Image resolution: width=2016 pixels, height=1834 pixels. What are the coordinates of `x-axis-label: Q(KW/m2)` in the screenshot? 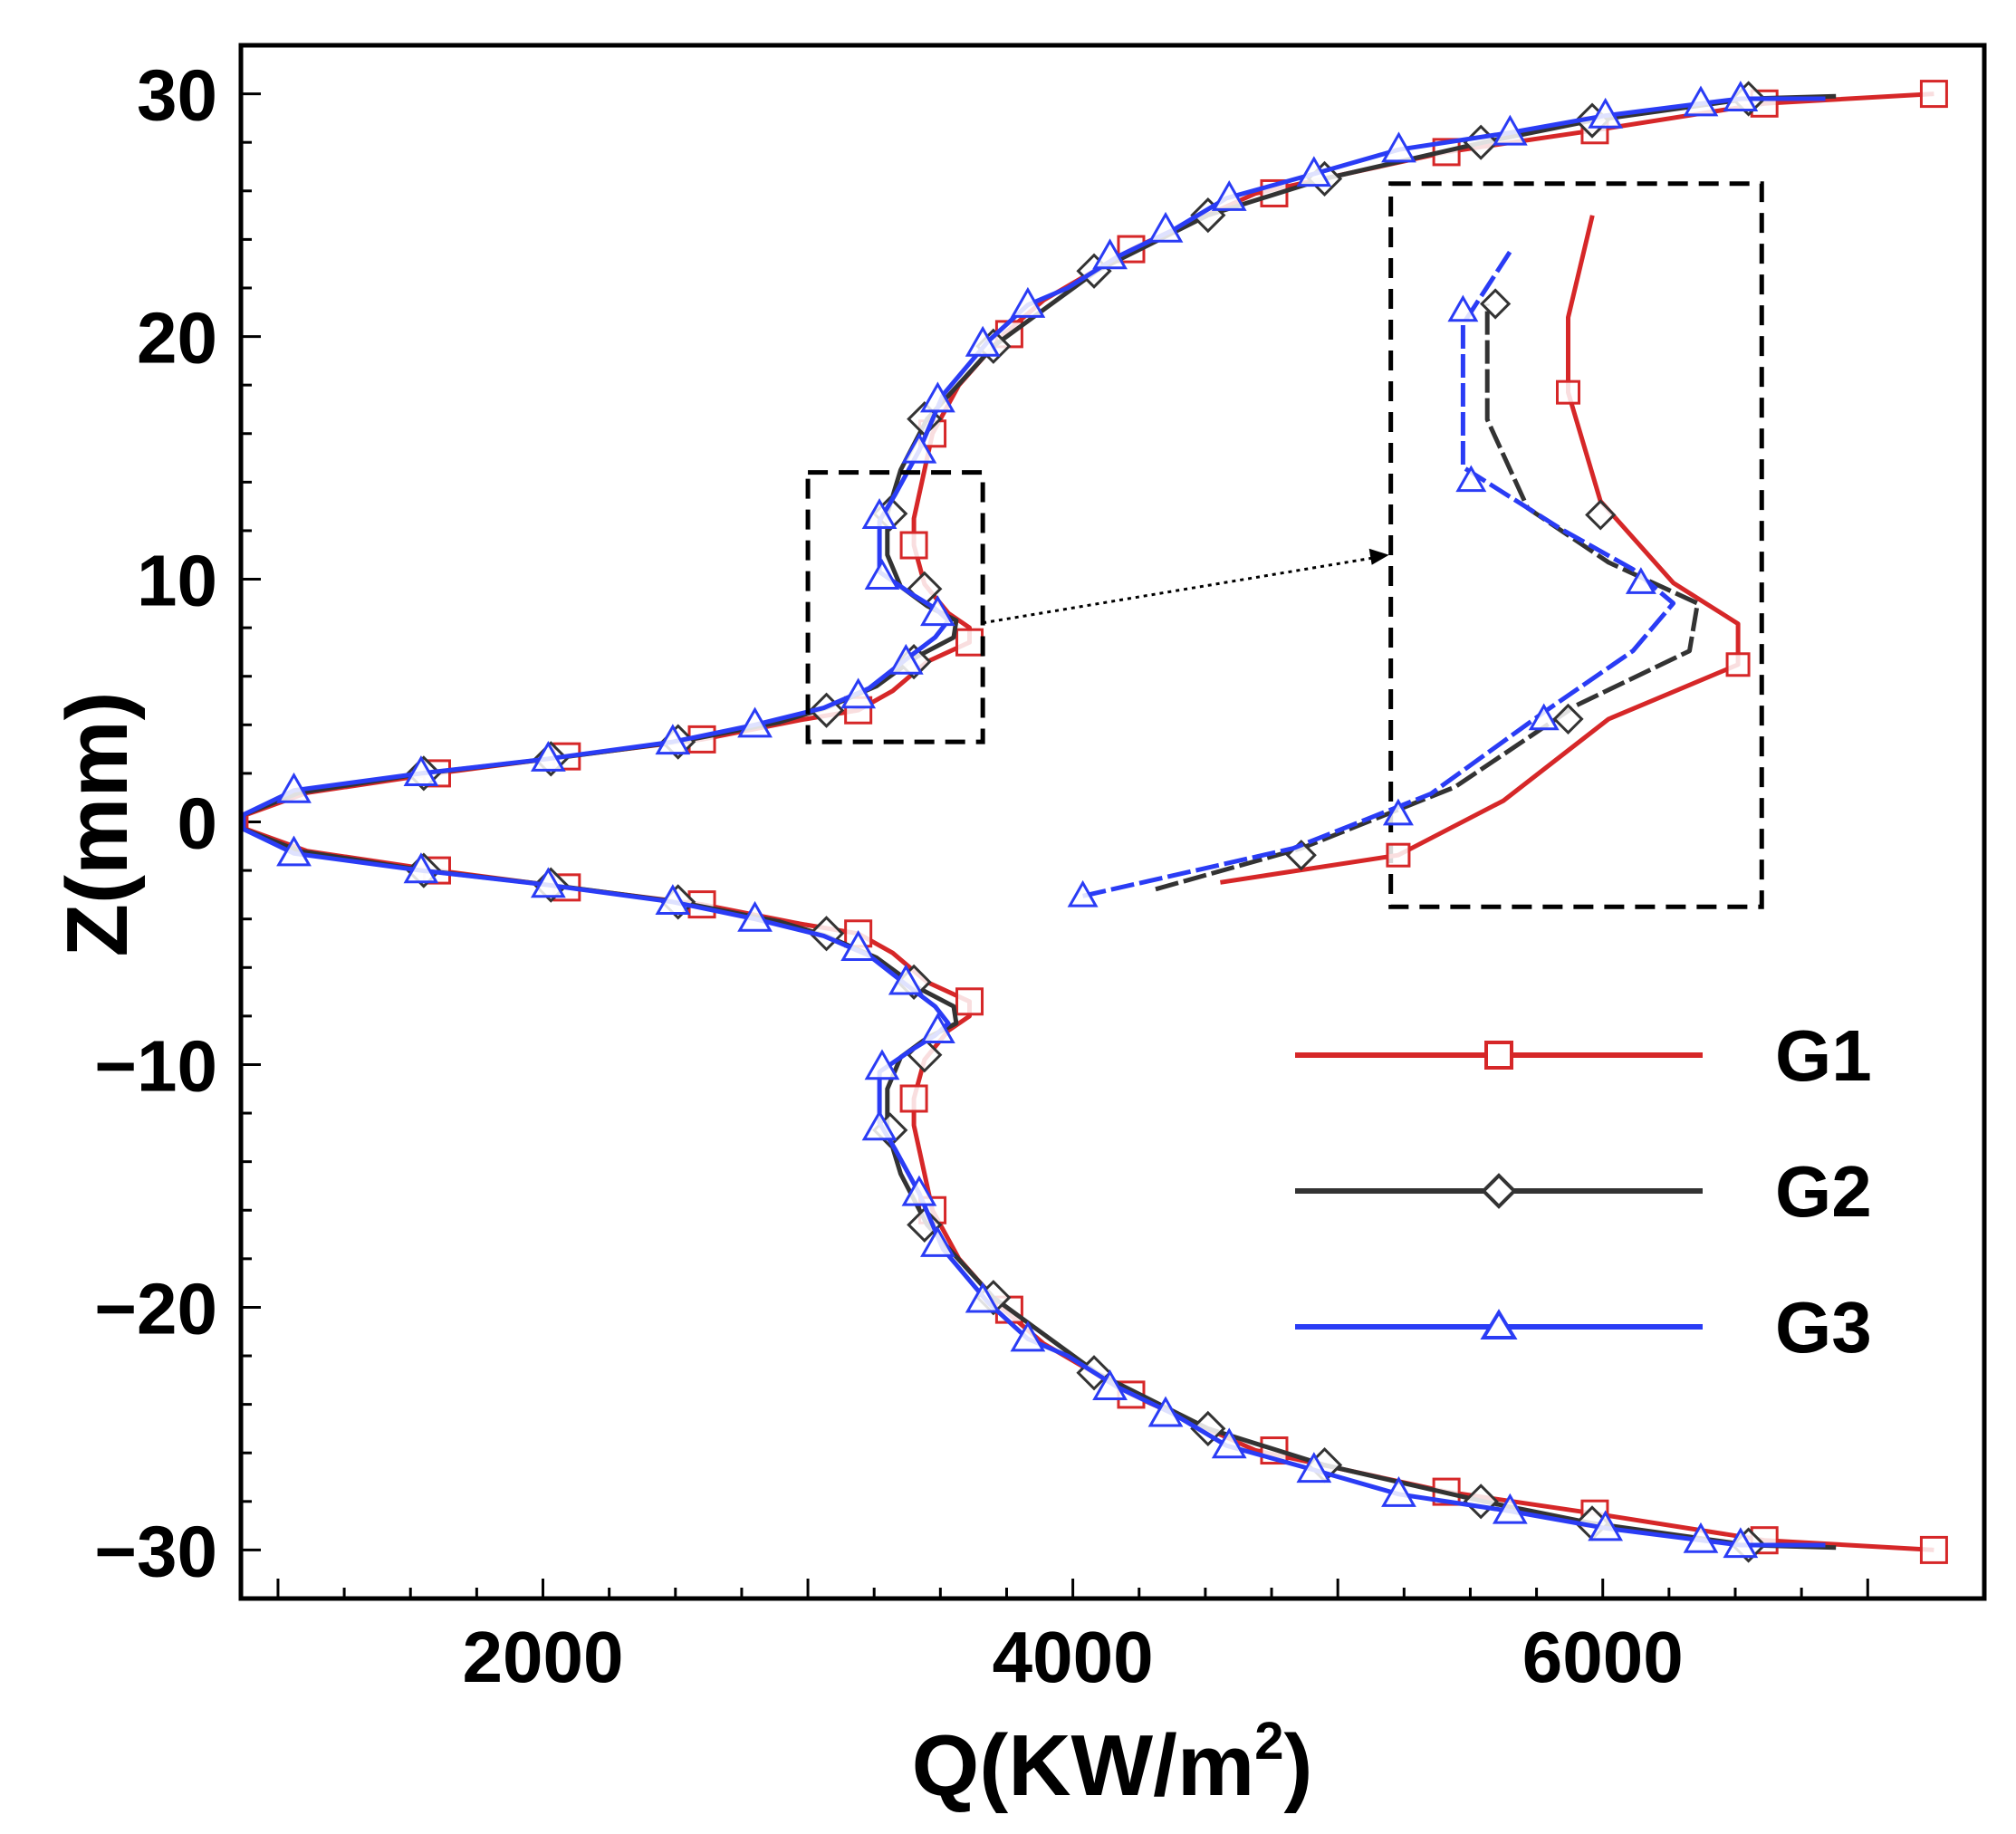 It's located at (1112, 1763).